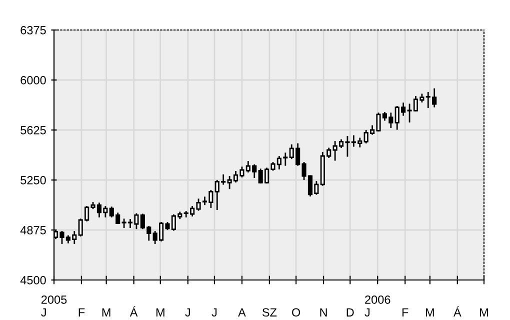 The image size is (510, 320). I want to click on y-tick-label: 5250, so click(33, 180).